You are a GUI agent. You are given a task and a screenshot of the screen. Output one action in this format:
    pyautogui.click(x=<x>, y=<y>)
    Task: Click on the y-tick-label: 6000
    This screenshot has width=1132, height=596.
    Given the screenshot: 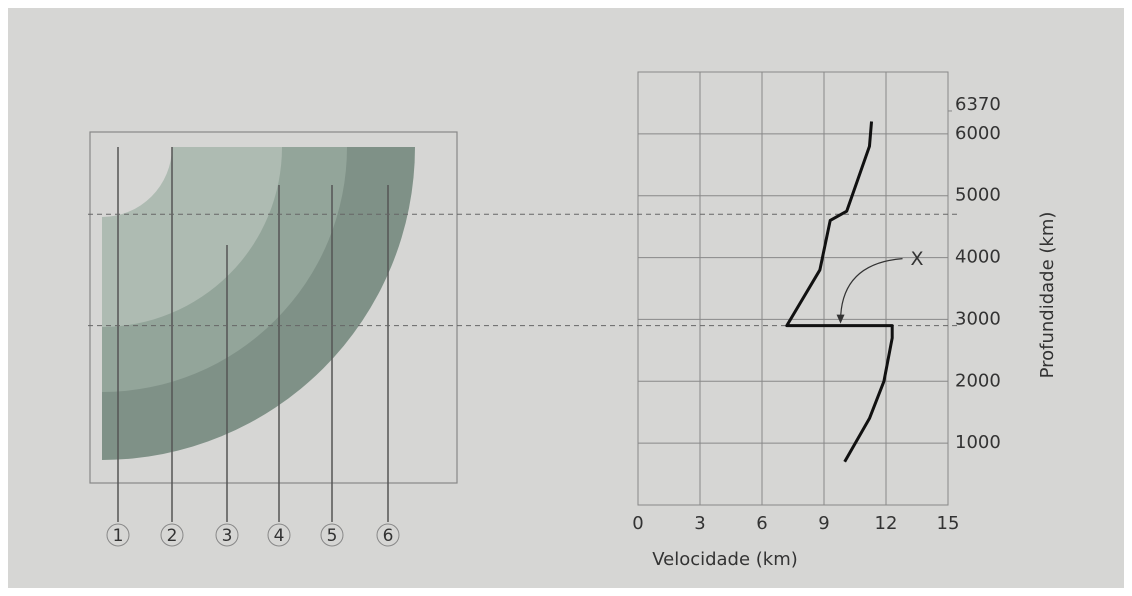 What is the action you would take?
    pyautogui.click(x=978, y=133)
    